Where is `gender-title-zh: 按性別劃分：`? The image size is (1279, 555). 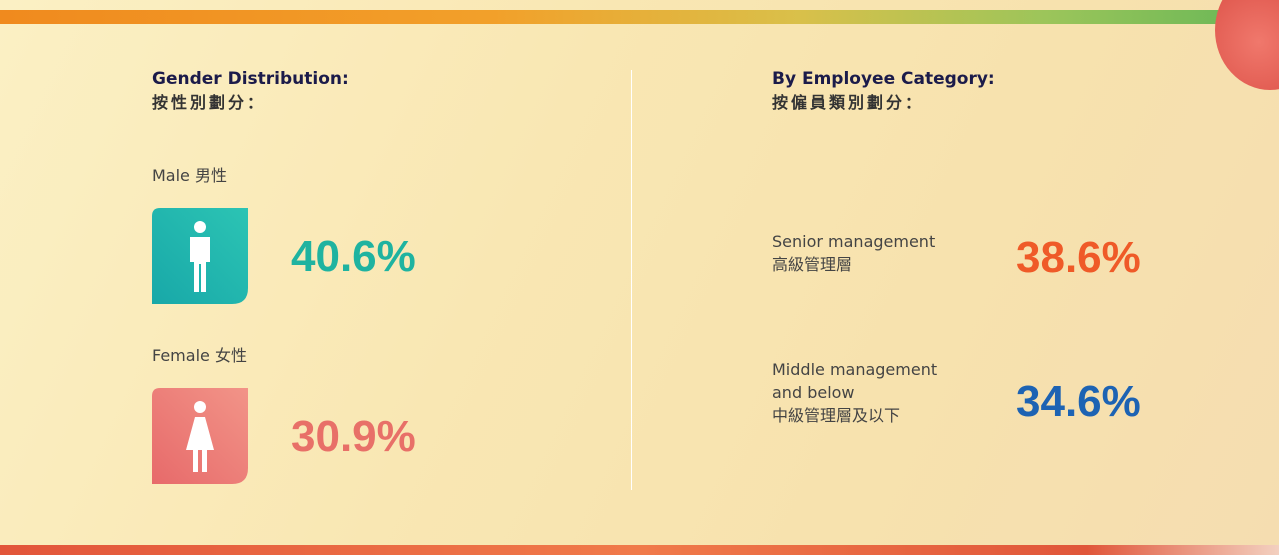
gender-title-zh: 按性別劃分： is located at coordinates (209, 102).